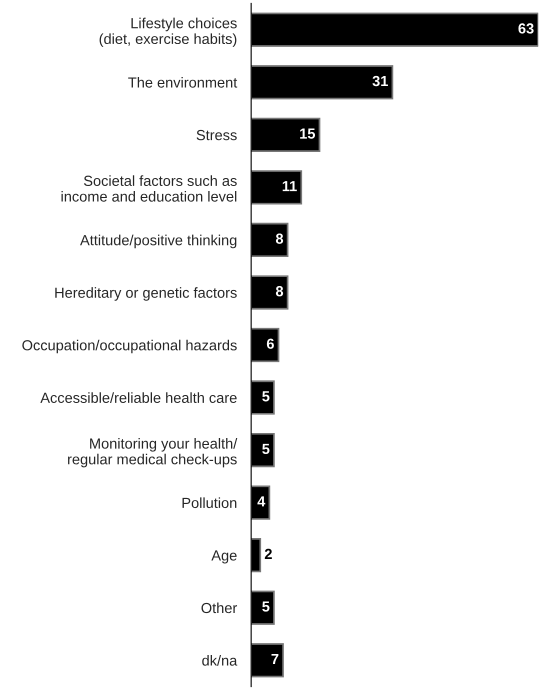 This screenshot has height=690, width=552. What do you see at coordinates (275, 659) in the screenshot?
I see `data-label: 7` at bounding box center [275, 659].